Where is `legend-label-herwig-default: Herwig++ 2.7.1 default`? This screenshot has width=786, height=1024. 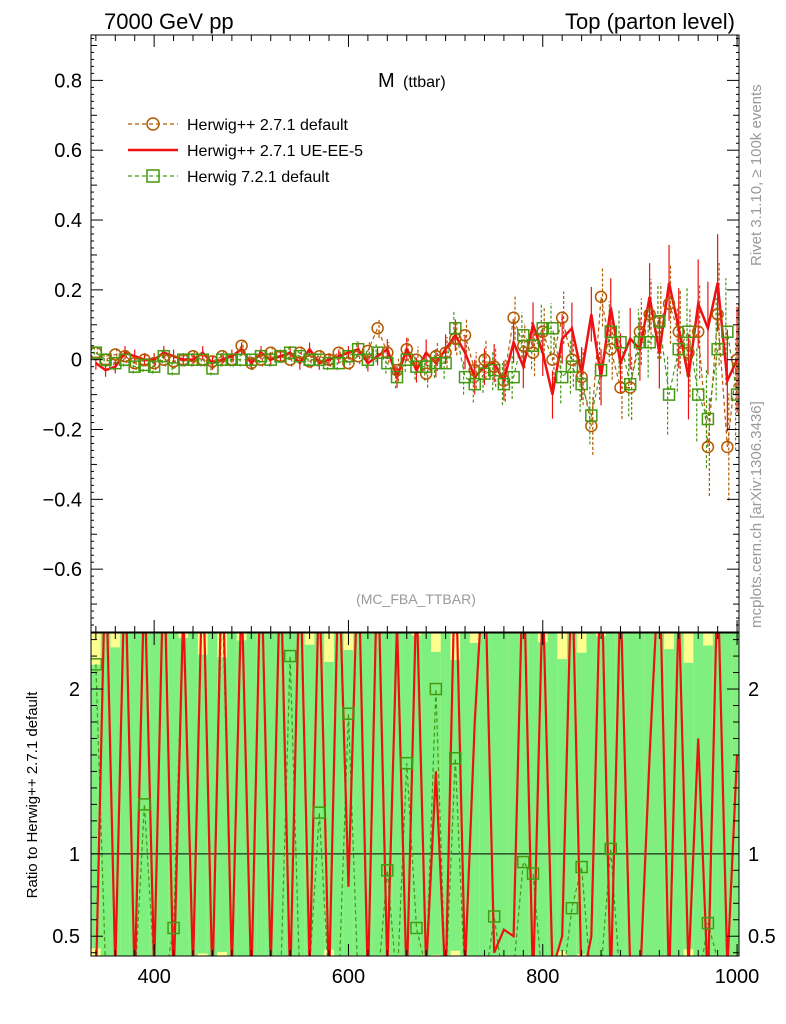
legend-label-herwig-default: Herwig++ 2.7.1 default is located at coordinates (268, 125).